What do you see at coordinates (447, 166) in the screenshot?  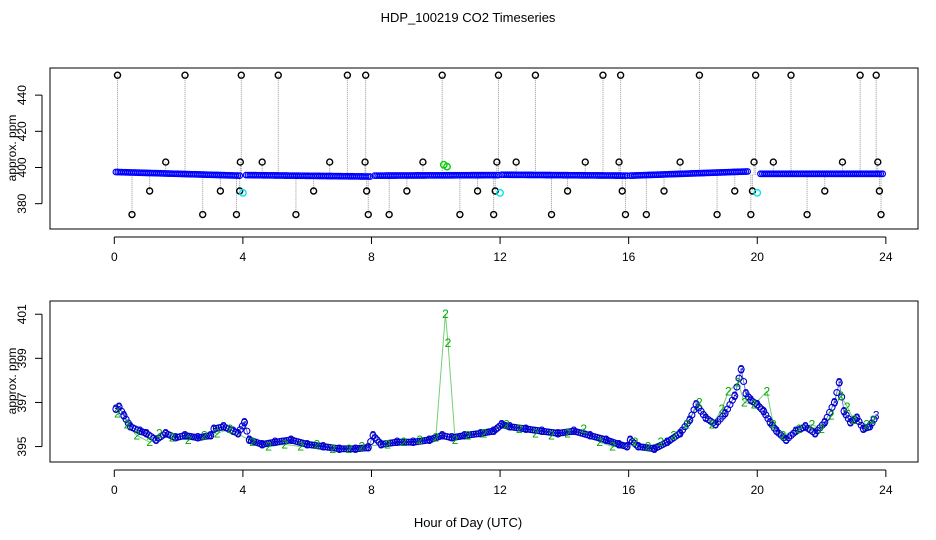 I see `data-point-highlight` at bounding box center [447, 166].